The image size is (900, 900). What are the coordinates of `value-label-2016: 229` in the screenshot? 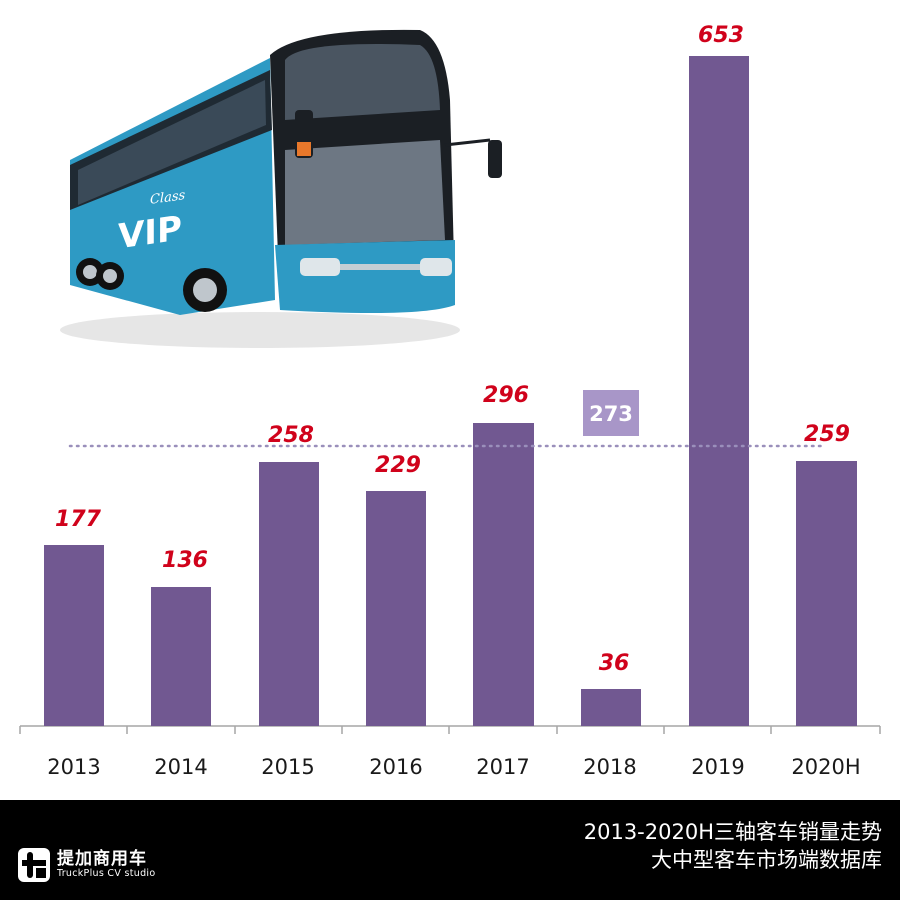 It's located at (398, 465).